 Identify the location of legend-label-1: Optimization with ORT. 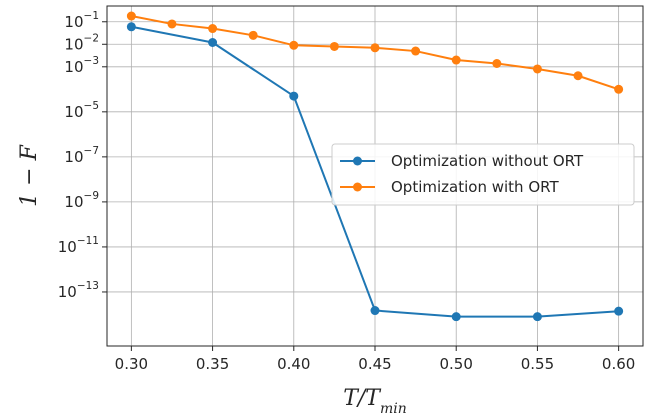
(475, 187).